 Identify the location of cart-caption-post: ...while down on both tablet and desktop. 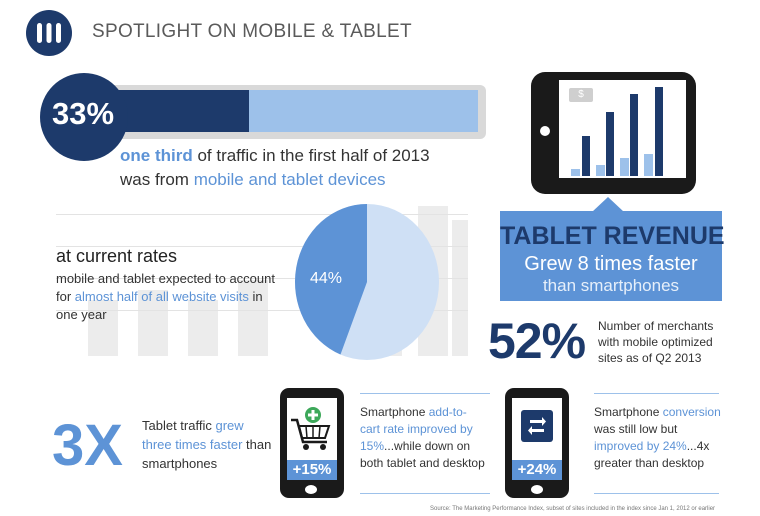
(422, 454).